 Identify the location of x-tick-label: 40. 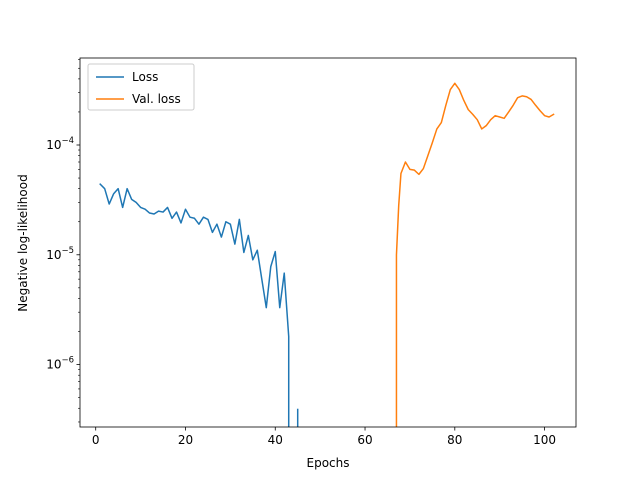
(275, 440).